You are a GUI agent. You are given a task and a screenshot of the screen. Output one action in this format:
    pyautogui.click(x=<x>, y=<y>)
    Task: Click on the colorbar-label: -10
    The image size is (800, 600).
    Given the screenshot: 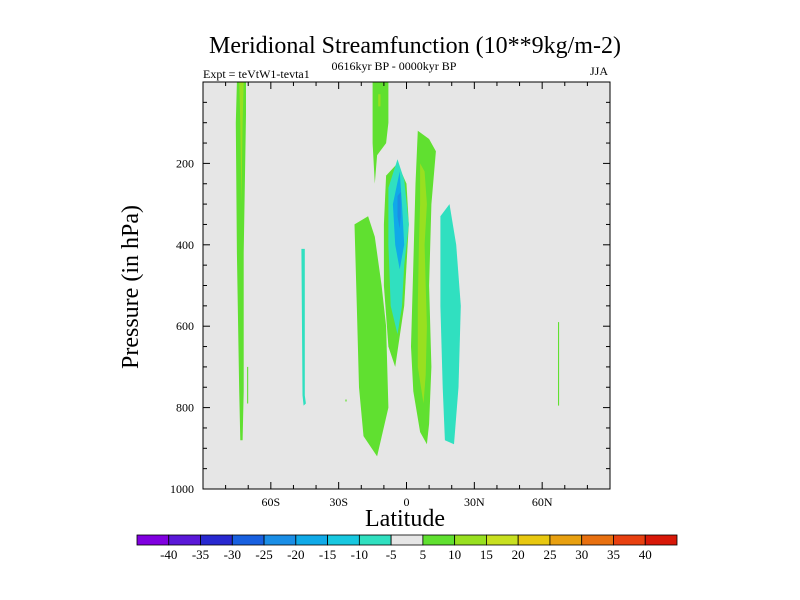 What is the action you would take?
    pyautogui.click(x=359, y=554)
    